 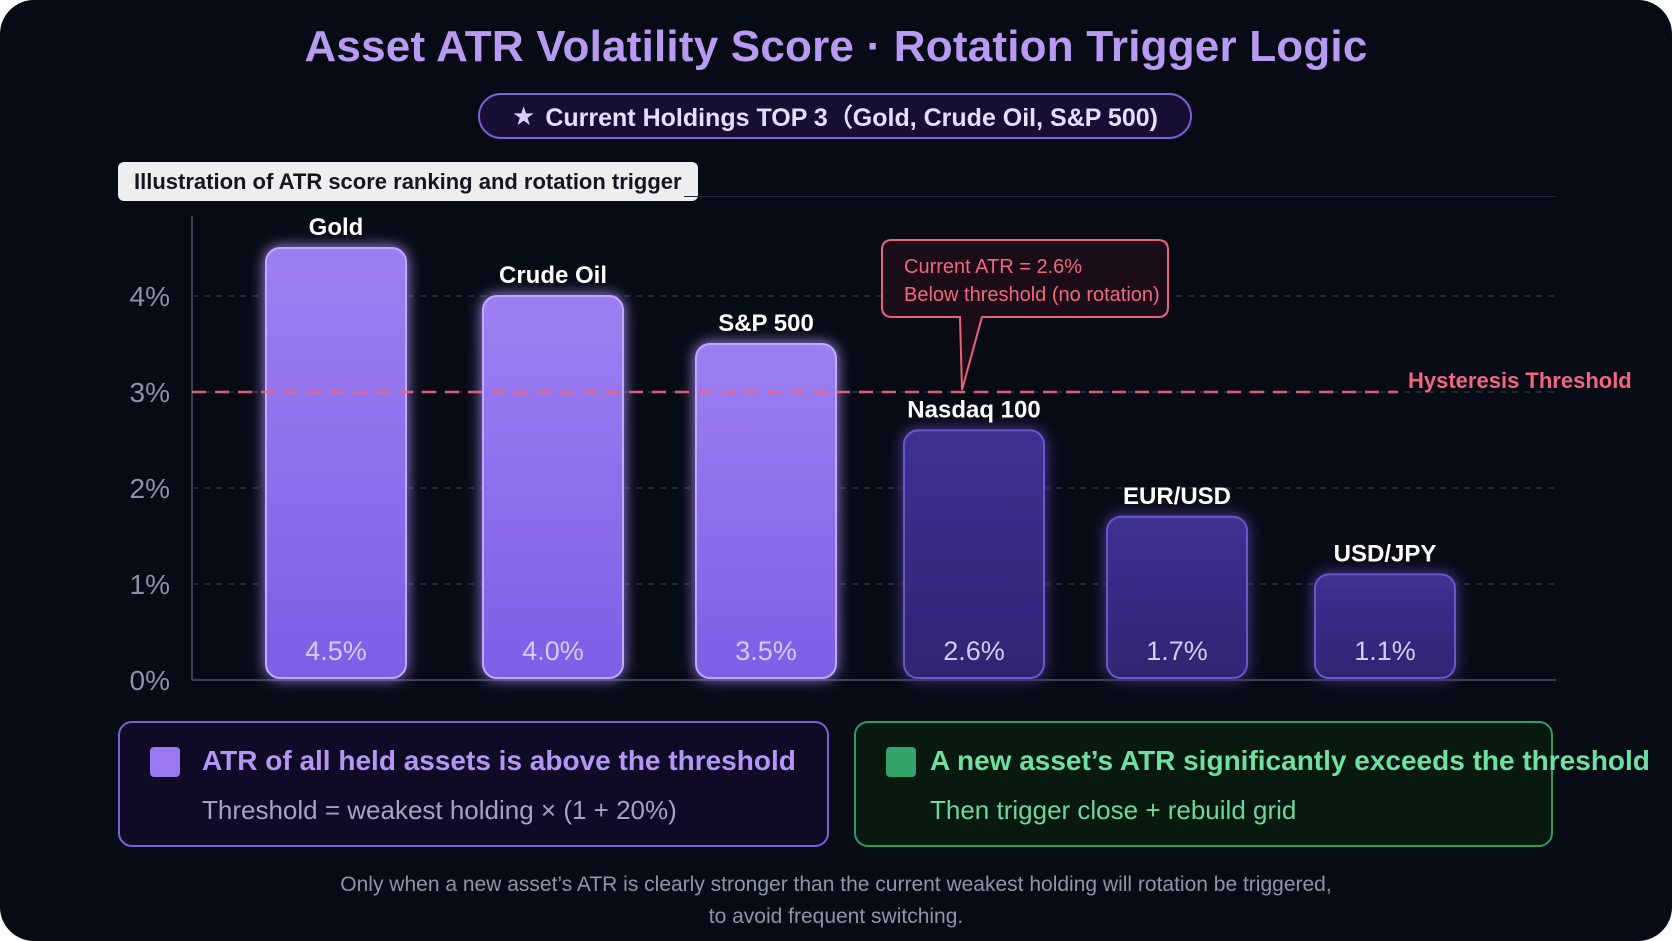 I want to click on star-icon: ★, so click(x=524, y=115).